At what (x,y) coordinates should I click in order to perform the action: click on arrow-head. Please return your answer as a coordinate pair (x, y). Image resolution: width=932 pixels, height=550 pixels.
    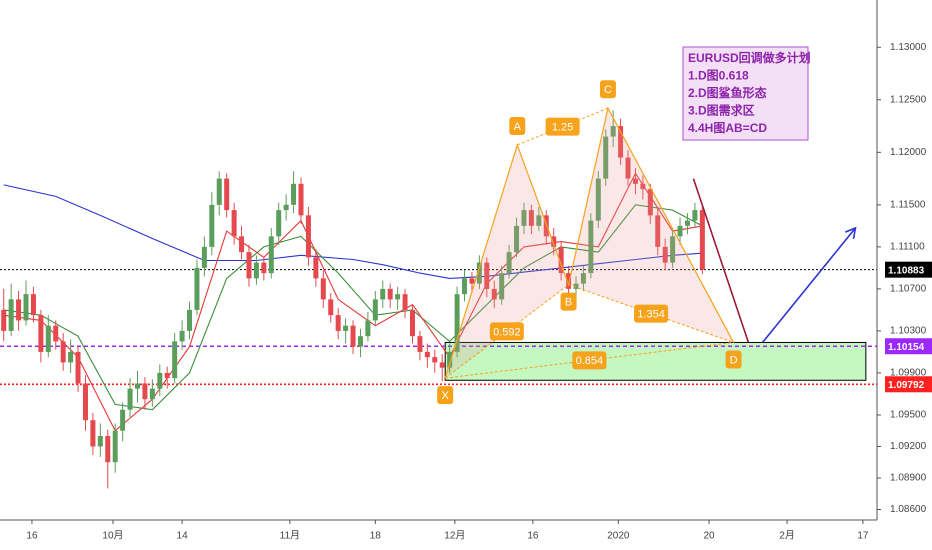
    Looking at the image, I should click on (850, 232).